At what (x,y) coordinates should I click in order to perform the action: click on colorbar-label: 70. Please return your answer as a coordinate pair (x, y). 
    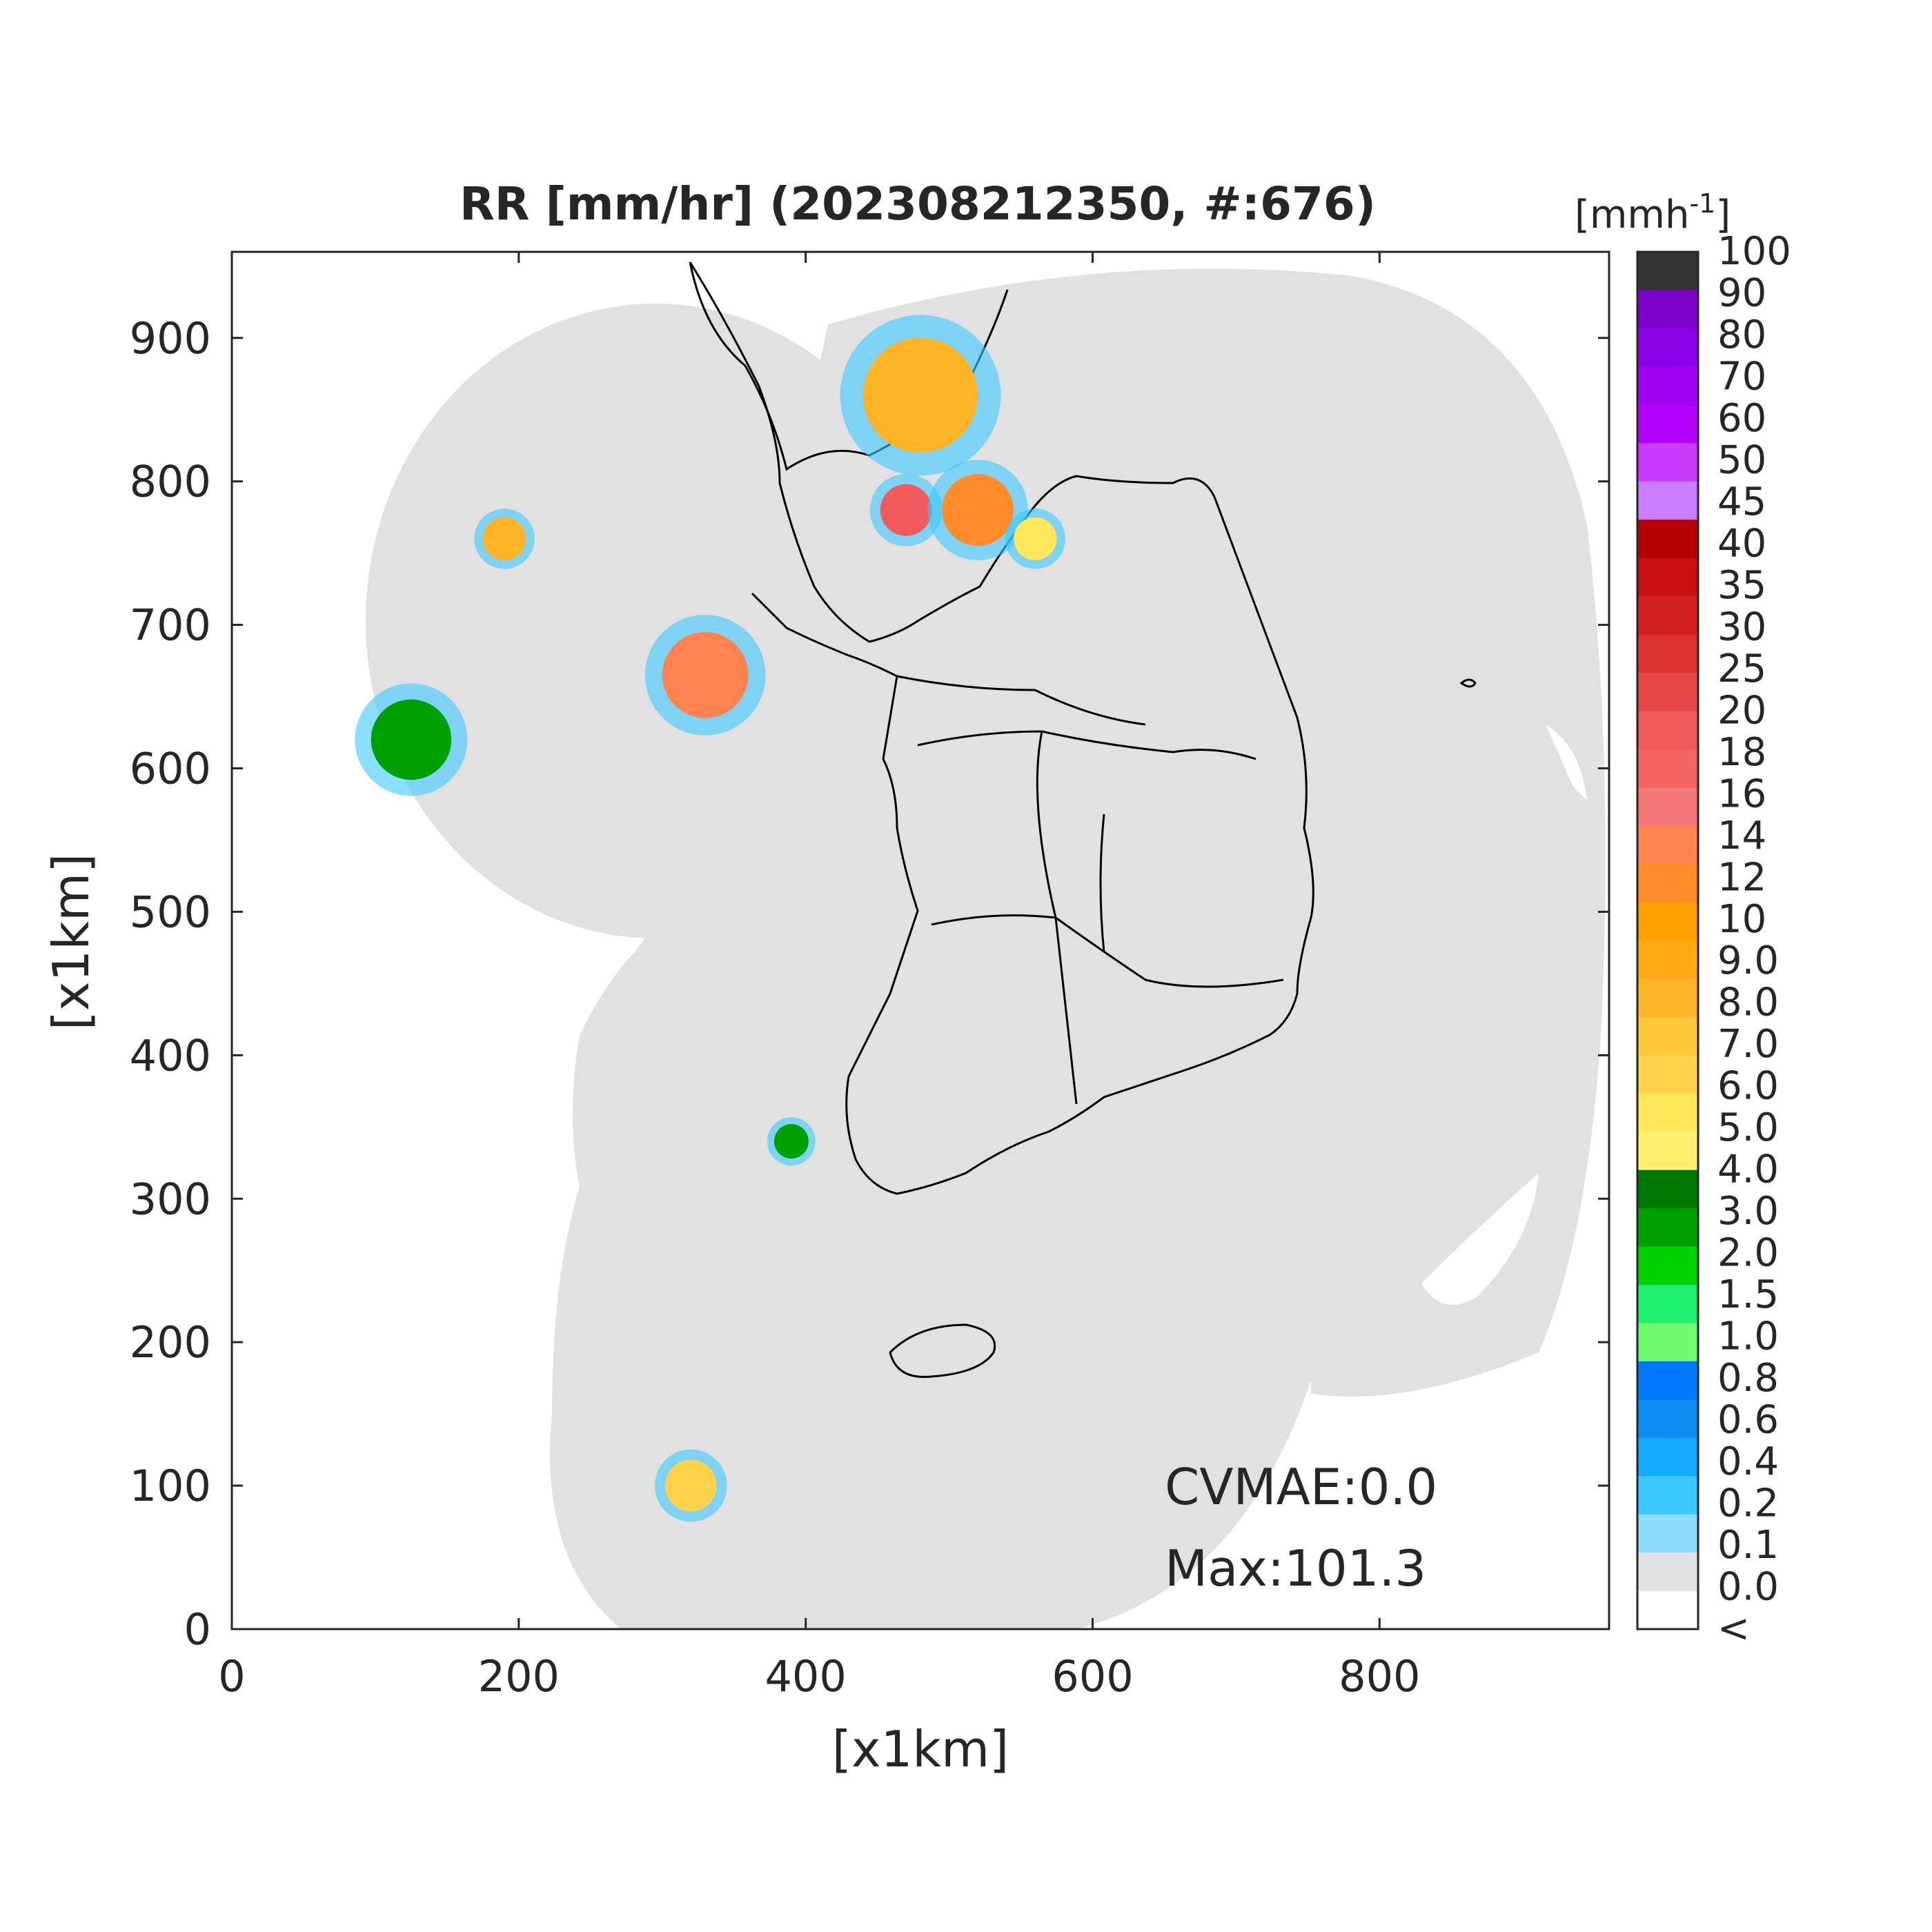
    Looking at the image, I should click on (1741, 376).